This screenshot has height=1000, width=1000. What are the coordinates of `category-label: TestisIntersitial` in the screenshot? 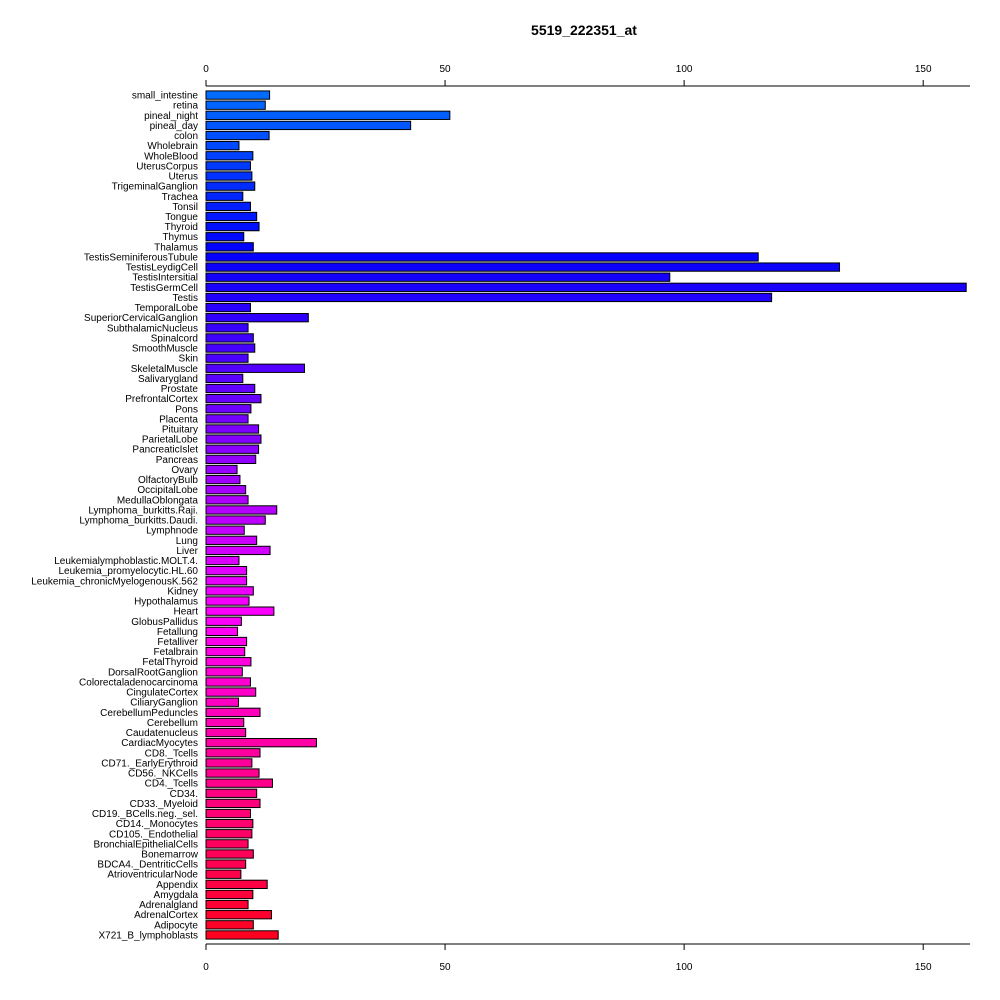 It's located at (165, 278).